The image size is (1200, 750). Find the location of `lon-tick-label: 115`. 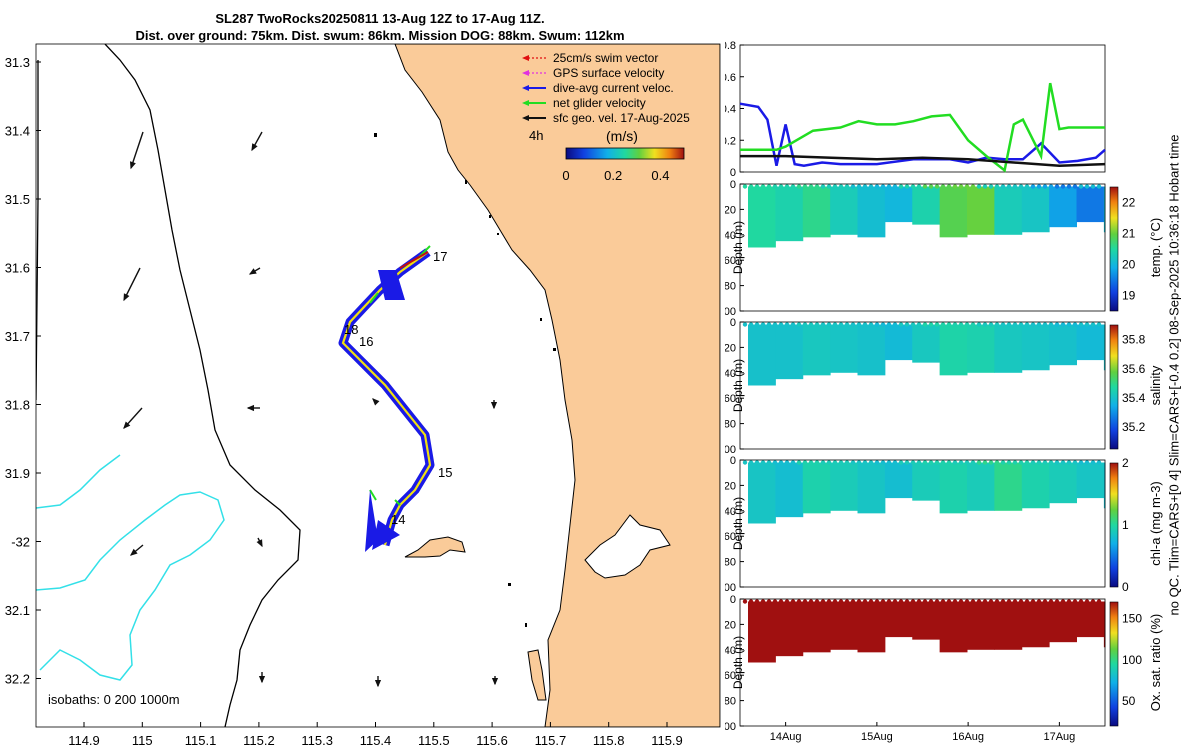

lon-tick-label: 115 is located at coordinates (142, 740).